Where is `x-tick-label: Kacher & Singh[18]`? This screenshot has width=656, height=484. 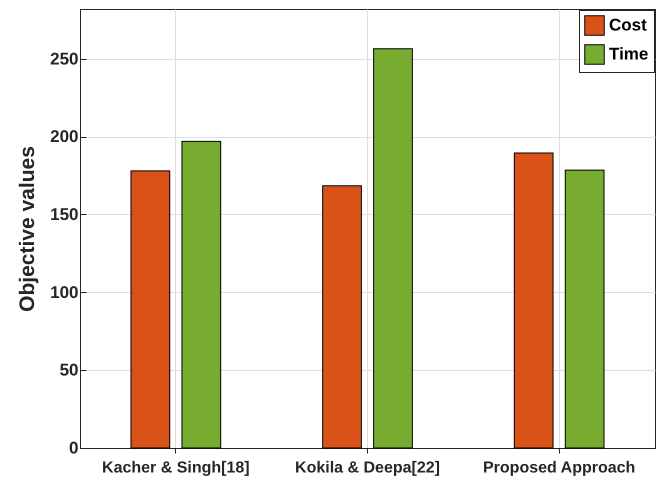 x-tick-label: Kacher & Singh[18] is located at coordinates (176, 468).